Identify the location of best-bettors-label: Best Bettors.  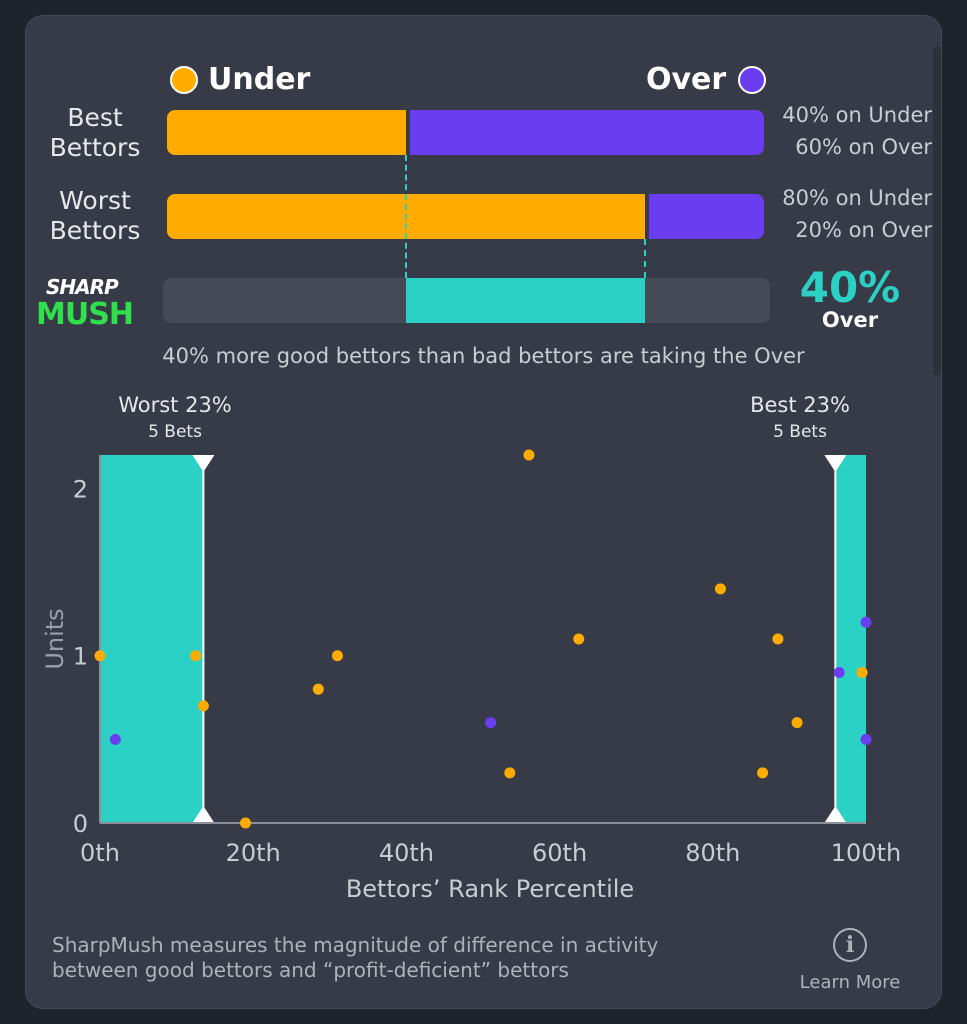
(95, 133).